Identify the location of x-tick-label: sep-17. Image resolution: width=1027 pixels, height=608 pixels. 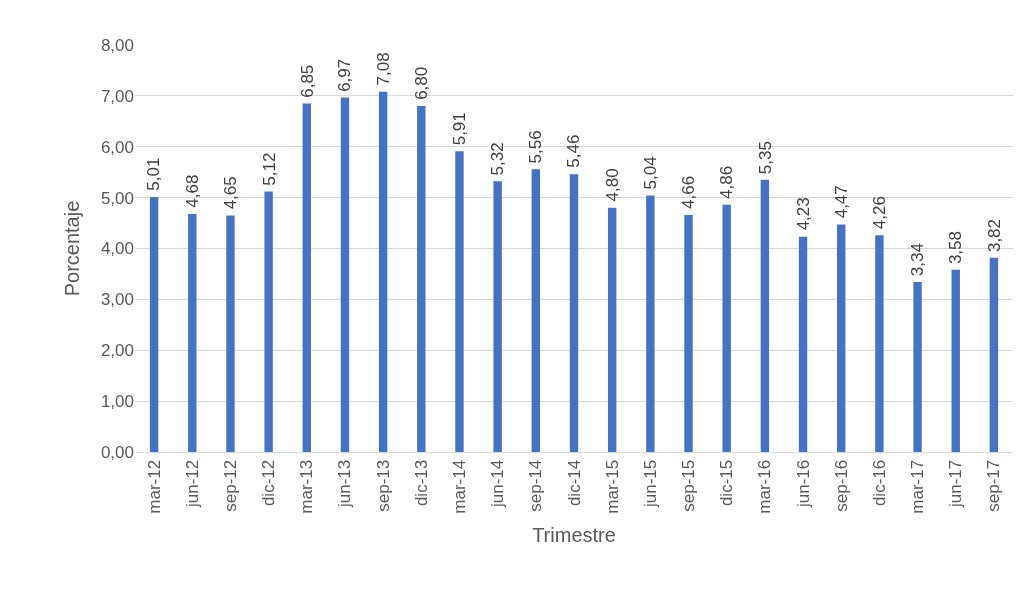
(994, 485).